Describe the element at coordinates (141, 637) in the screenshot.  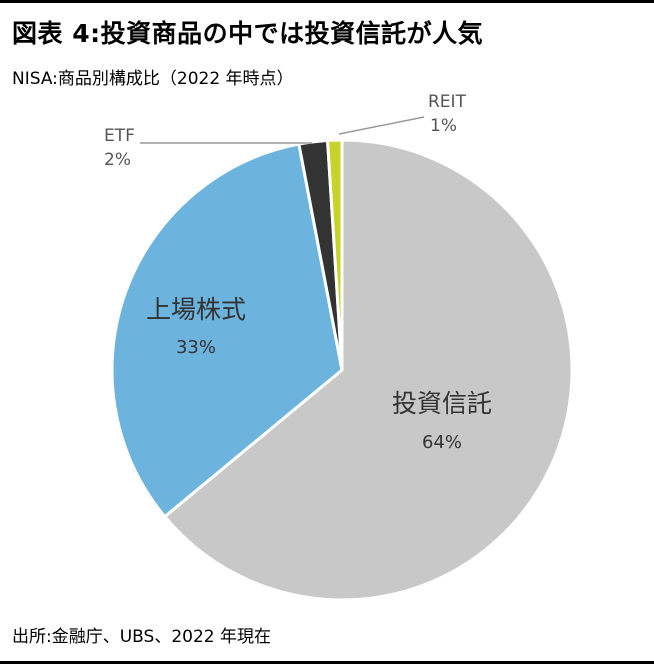
I see `source-note: 出所:金融庁、UBS、2022 年現在` at that location.